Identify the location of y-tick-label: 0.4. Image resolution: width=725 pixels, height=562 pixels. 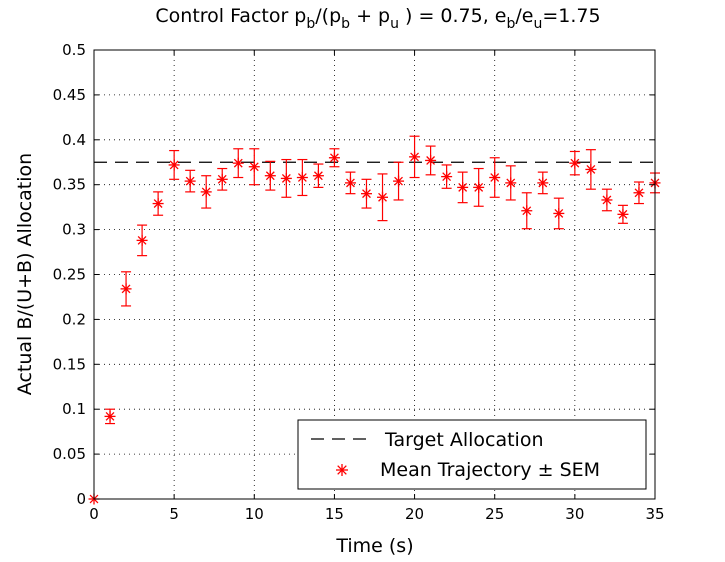
(74, 140).